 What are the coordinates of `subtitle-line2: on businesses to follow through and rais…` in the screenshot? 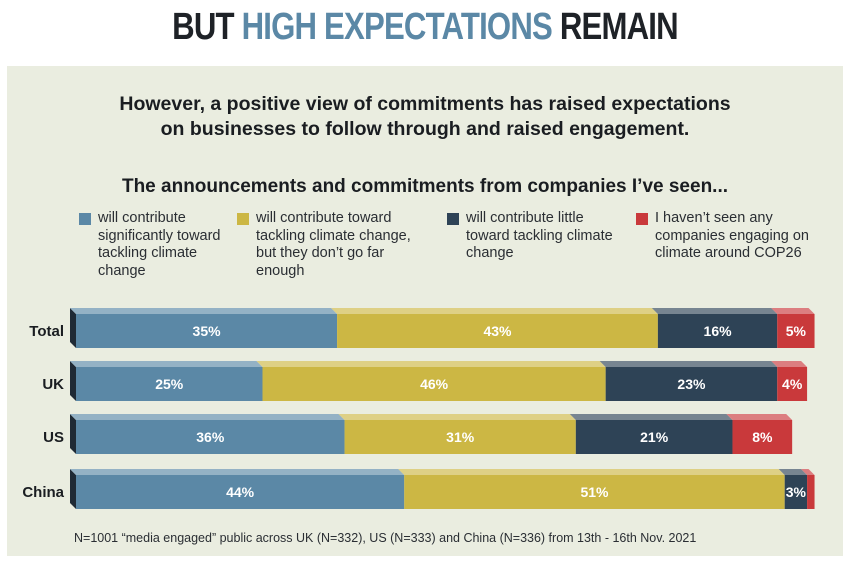 It's located at (425, 129).